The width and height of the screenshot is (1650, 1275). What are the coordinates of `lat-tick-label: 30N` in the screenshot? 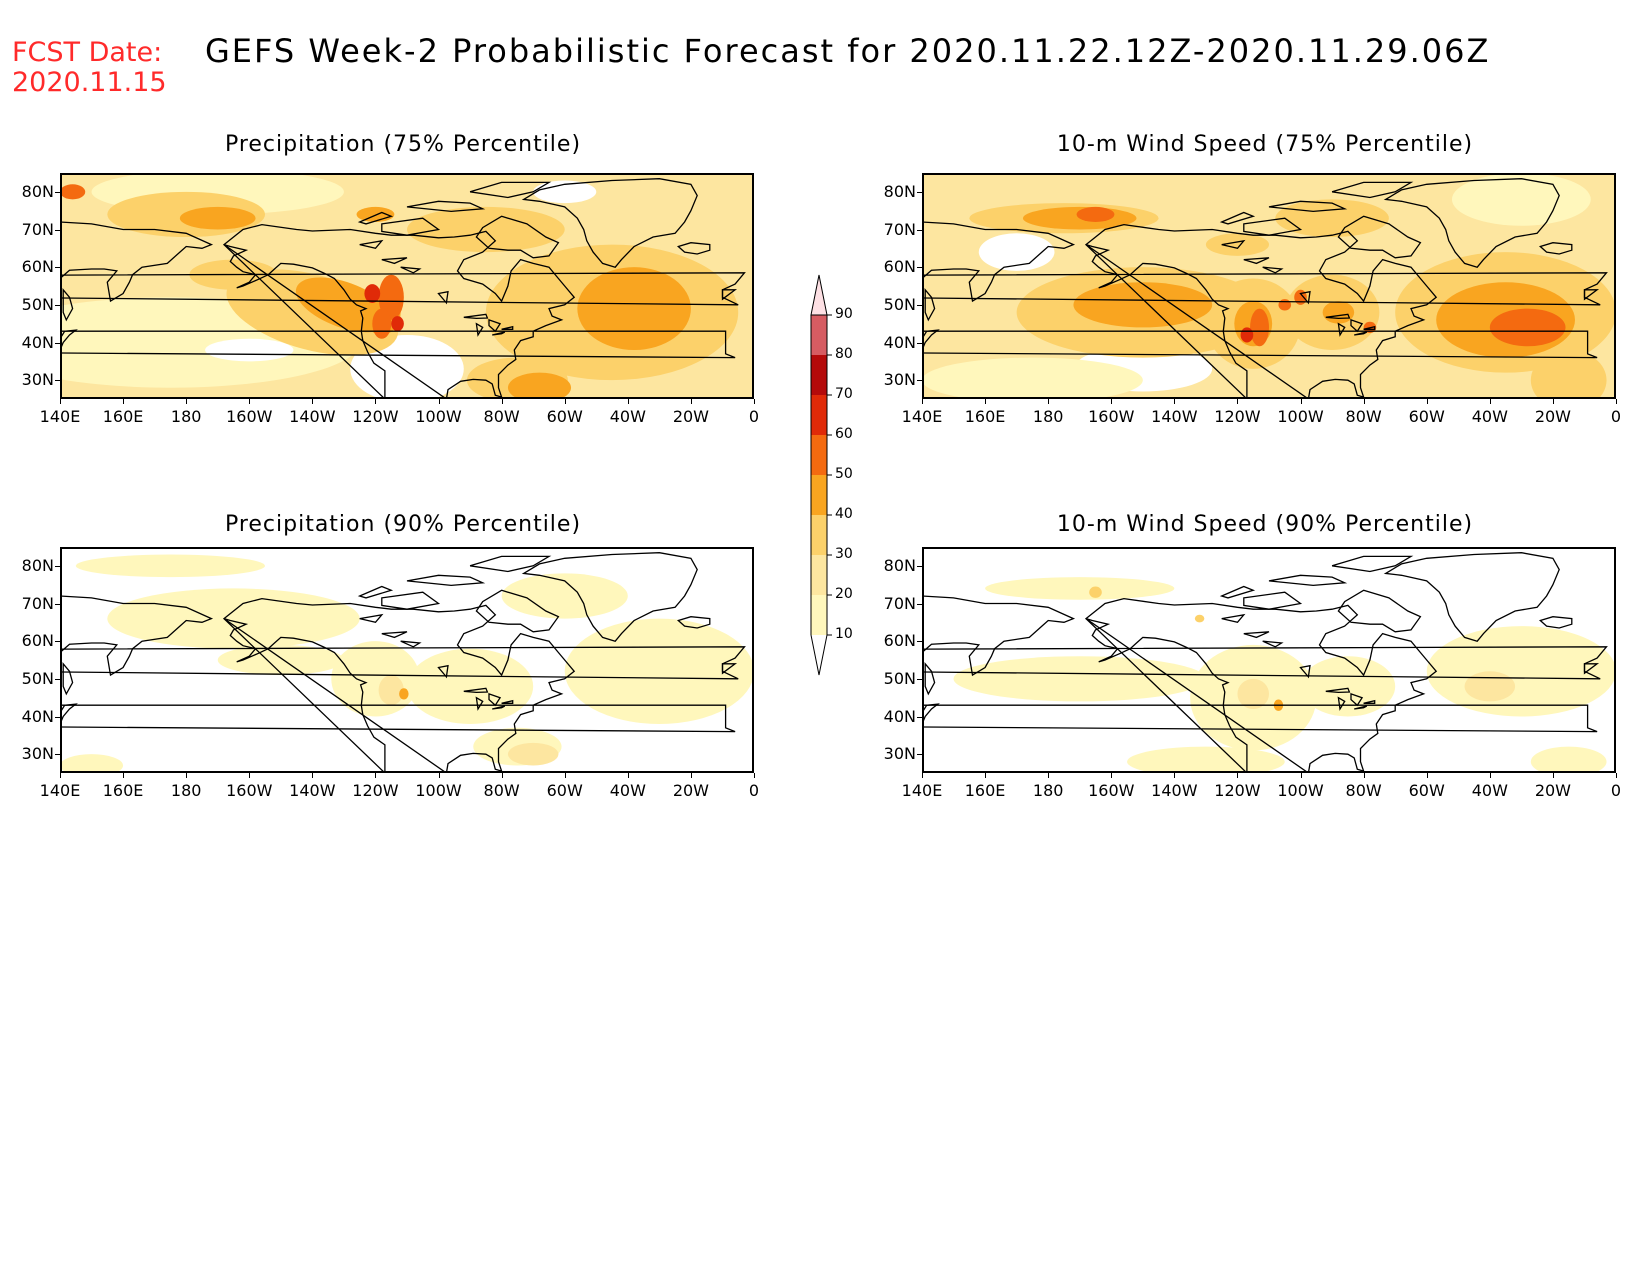 It's located at (37, 754).